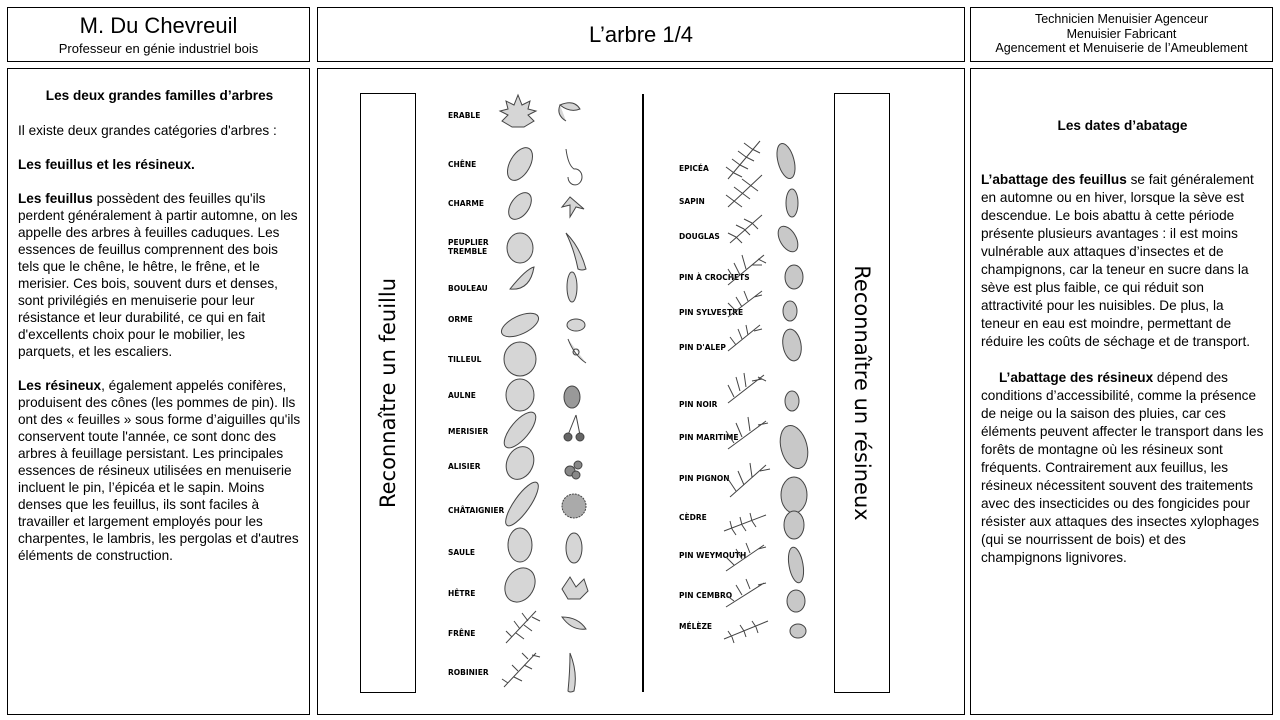 This screenshot has height=720, width=1280. Describe the element at coordinates (476, 510) in the screenshot. I see `tree-label-feuillu: CHÂTAIGNIER` at that location.